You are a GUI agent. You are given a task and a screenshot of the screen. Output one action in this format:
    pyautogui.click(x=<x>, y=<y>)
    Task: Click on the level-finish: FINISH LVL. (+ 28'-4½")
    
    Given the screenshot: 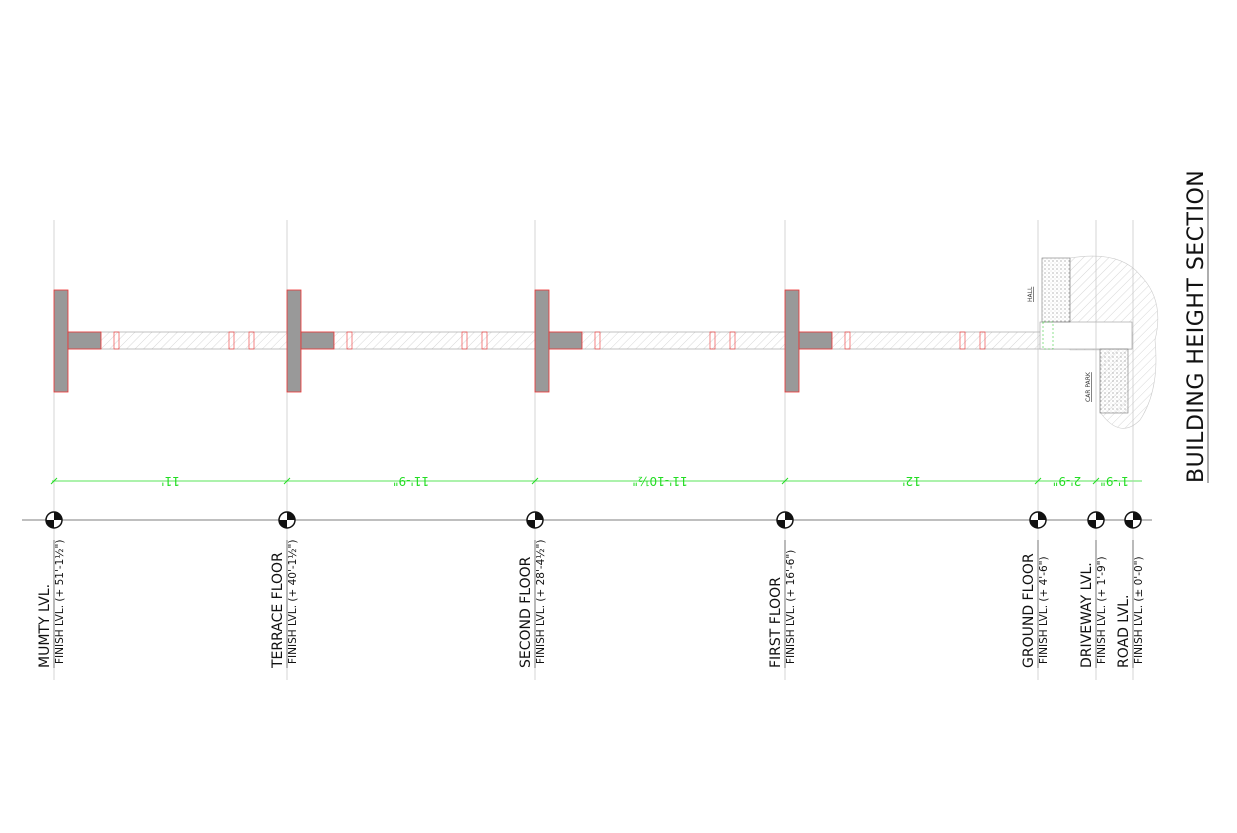 What is the action you would take?
    pyautogui.click(x=541, y=602)
    